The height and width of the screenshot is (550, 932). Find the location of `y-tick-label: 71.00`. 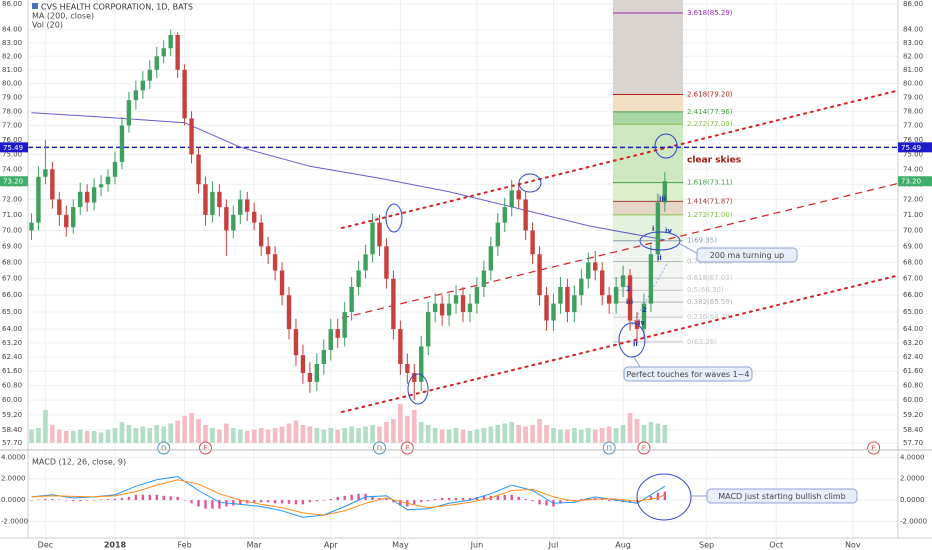

y-tick-label: 71.00 is located at coordinates (12, 215).